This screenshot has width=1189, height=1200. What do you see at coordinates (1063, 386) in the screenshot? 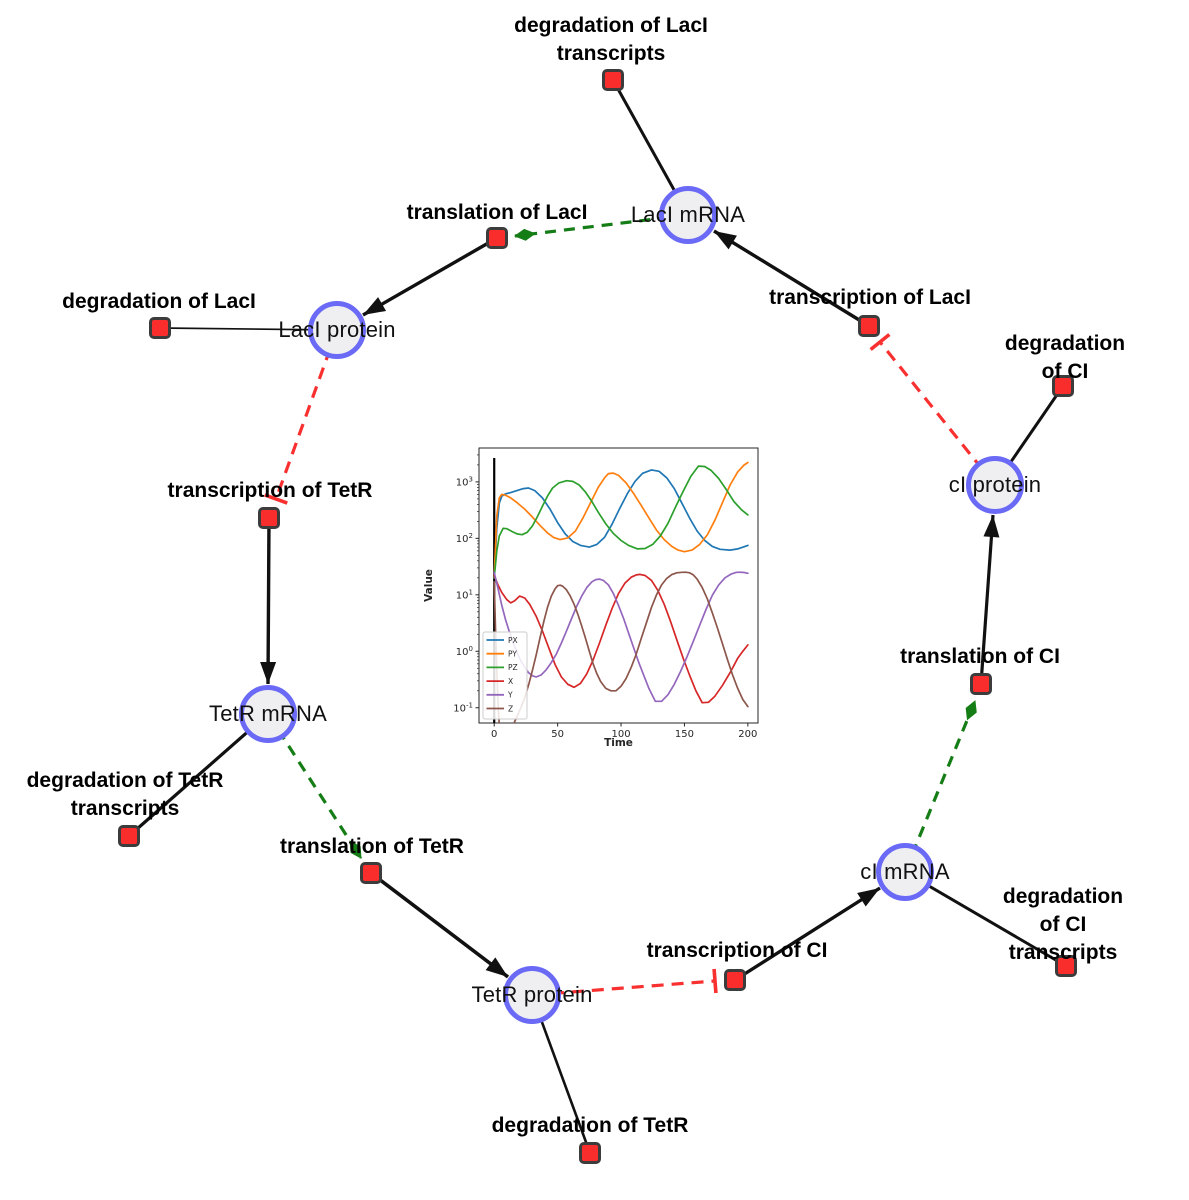
I see `reaction-node-degradation-ci` at bounding box center [1063, 386].